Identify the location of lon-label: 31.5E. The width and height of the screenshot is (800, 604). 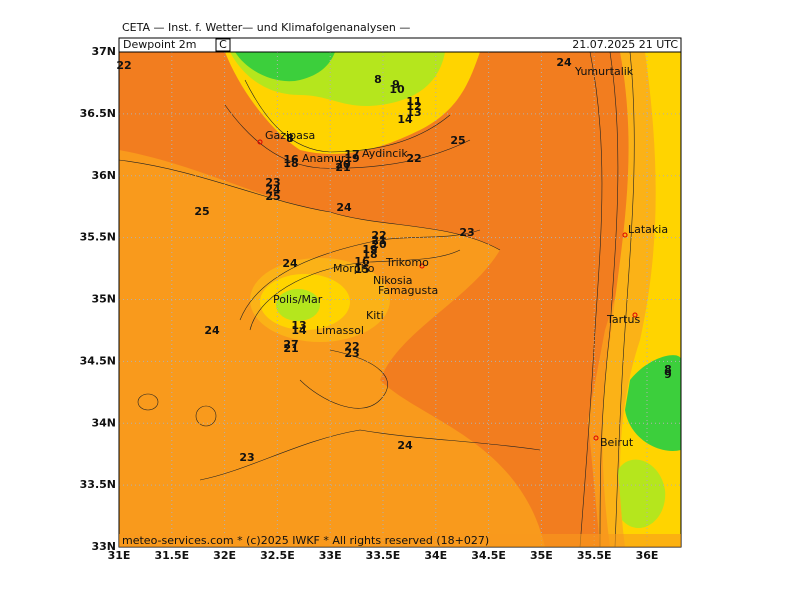
(171, 555).